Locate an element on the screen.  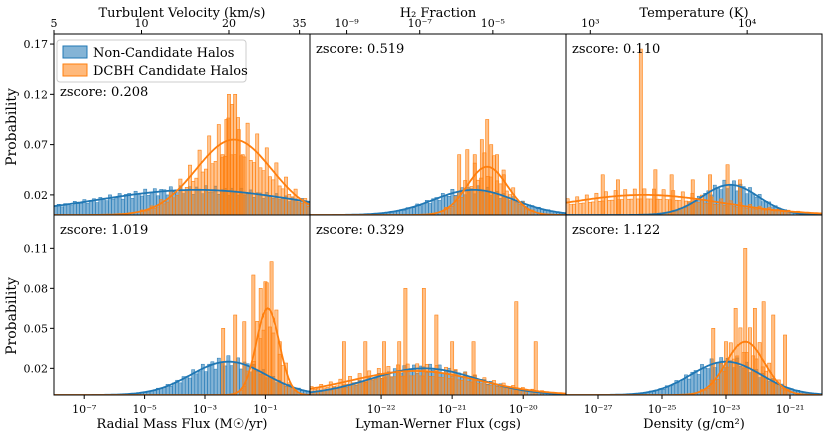
kde-non-candidate is located at coordinates (438, 381).